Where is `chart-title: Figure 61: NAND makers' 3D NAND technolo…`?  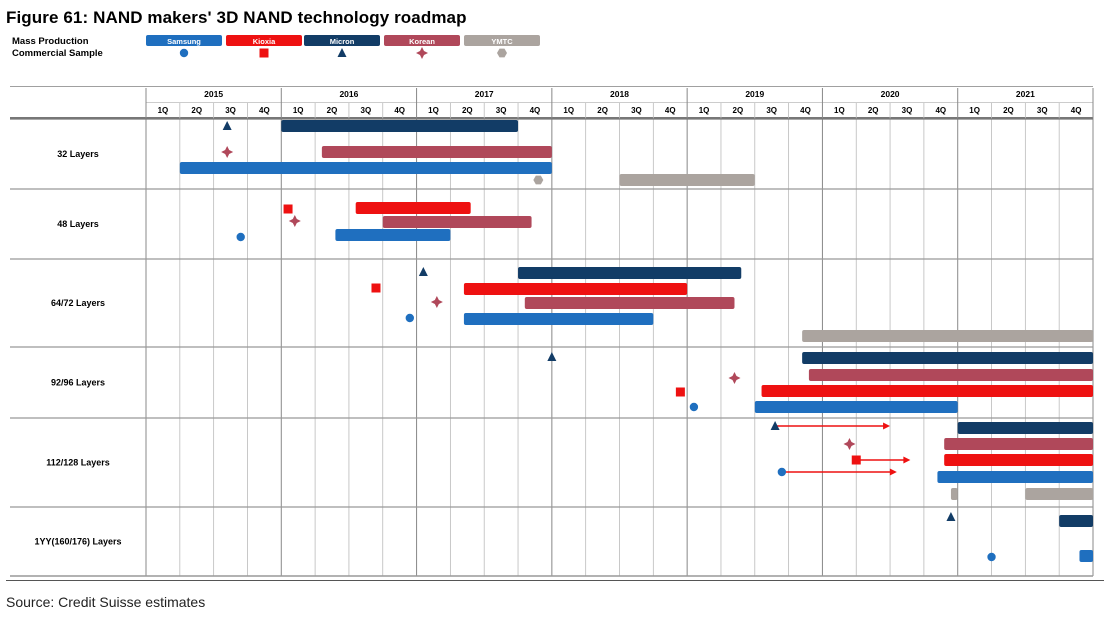
chart-title: Figure 61: NAND makers' 3D NAND technolo… is located at coordinates (236, 17).